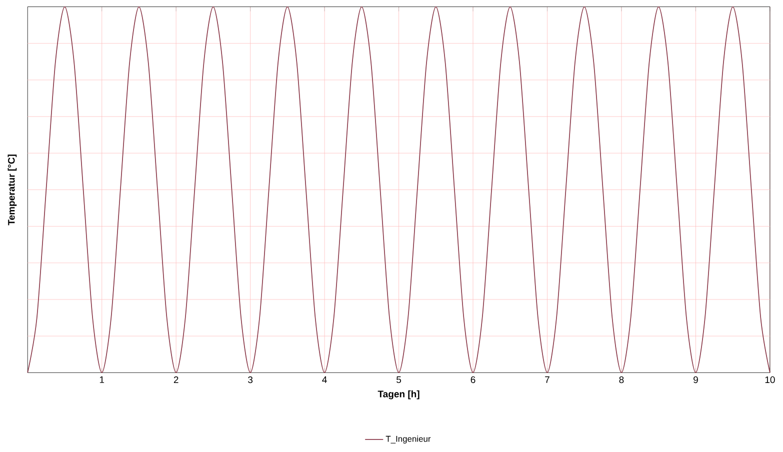 Image resolution: width=783 pixels, height=452 pixels. I want to click on x-tick-label: 5, so click(399, 380).